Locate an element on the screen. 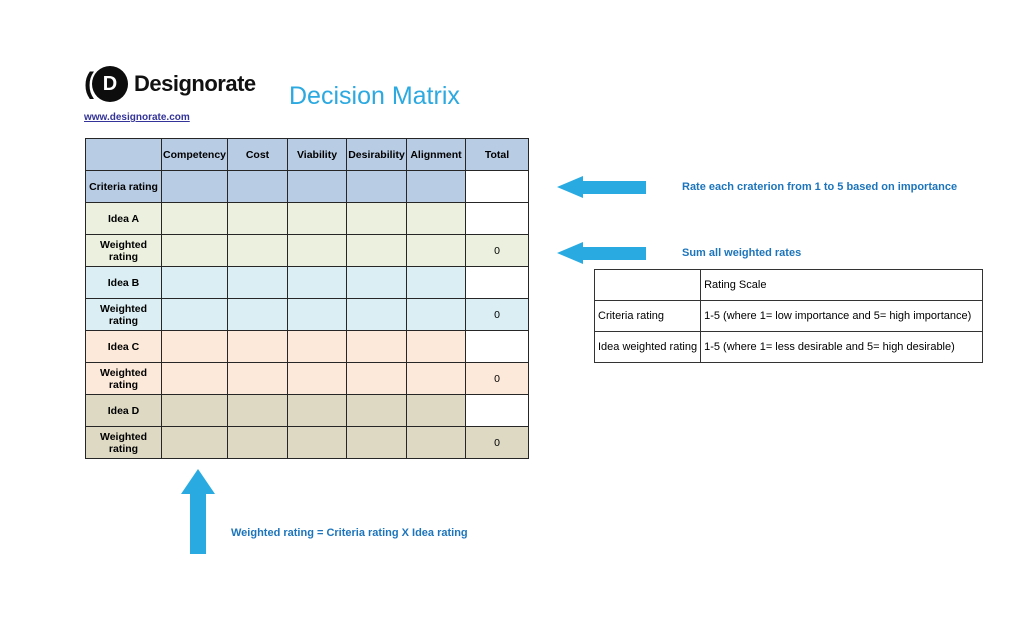 This screenshot has width=1024, height=629. matrix-row: Criteria rating is located at coordinates (307, 186).